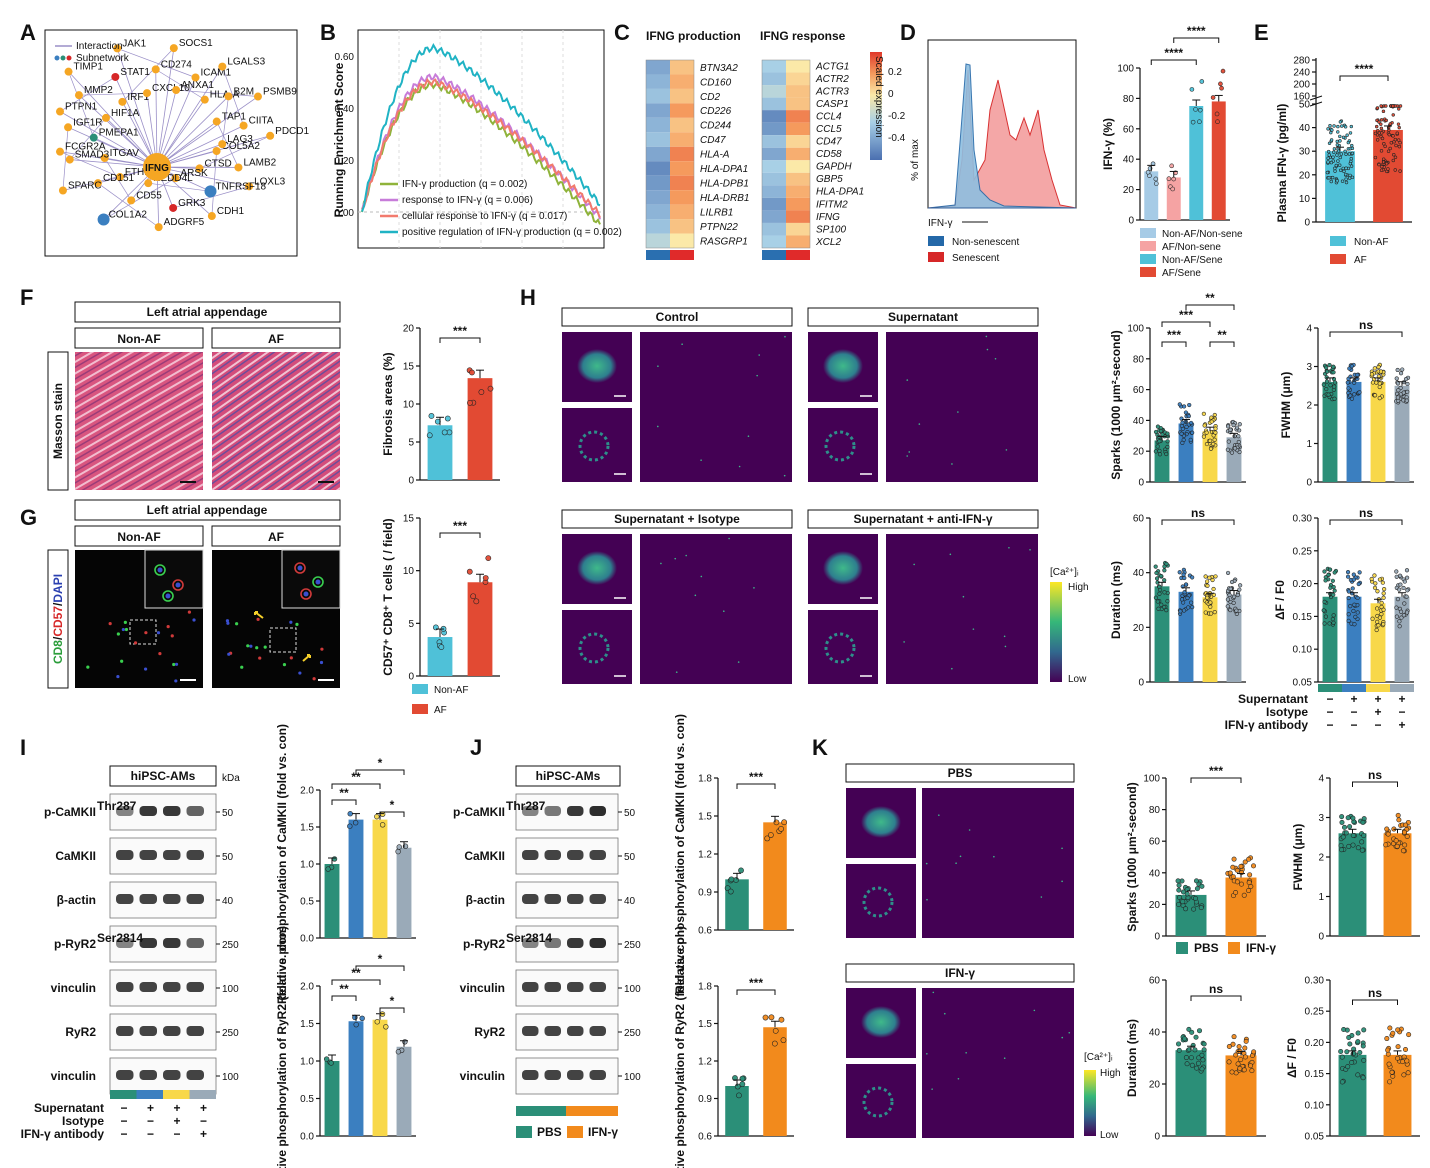 The image size is (1430, 1168). I want to click on k-cell-image, so click(881, 901).